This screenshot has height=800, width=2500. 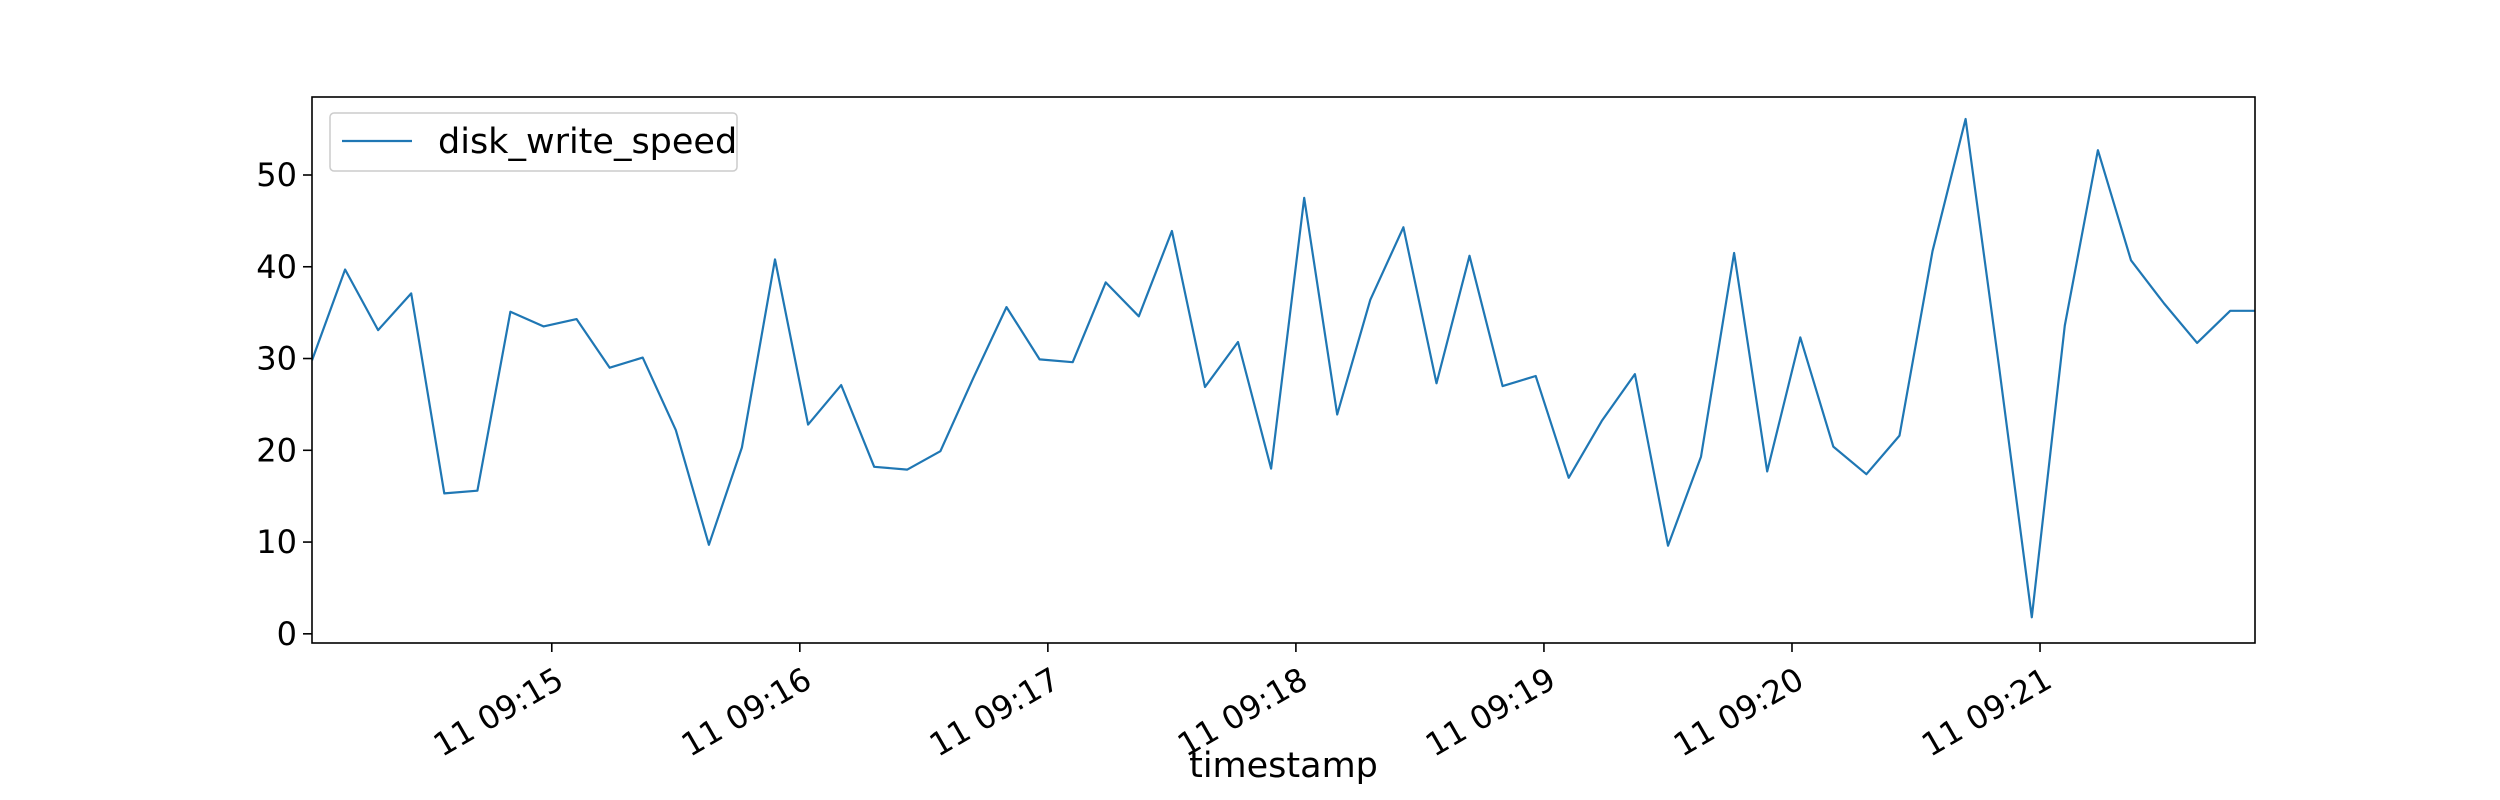 What do you see at coordinates (276, 359) in the screenshot?
I see `y-tick-label: 30` at bounding box center [276, 359].